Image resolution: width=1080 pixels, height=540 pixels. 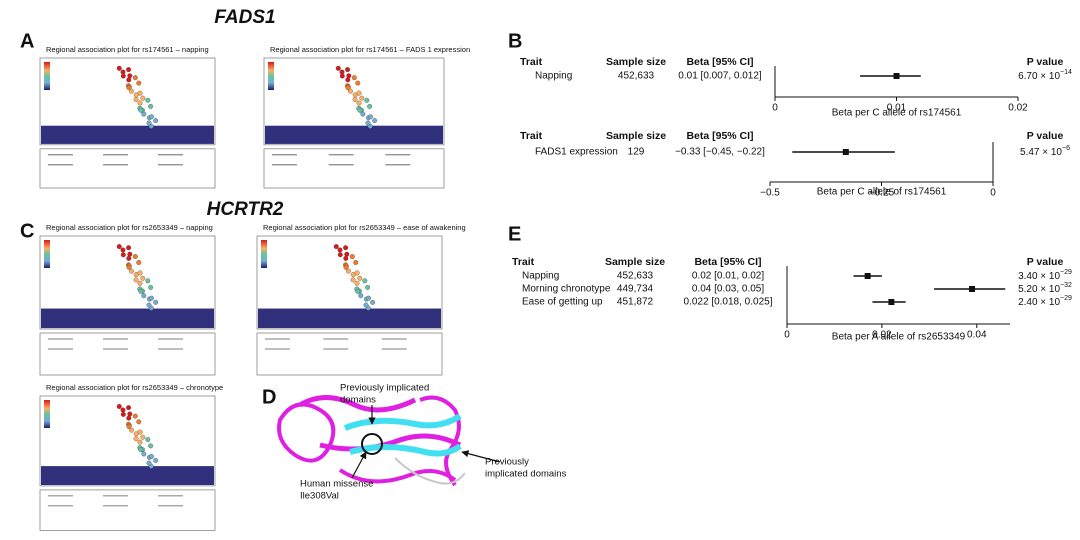 I want to click on trait: Napping, so click(x=540, y=276).